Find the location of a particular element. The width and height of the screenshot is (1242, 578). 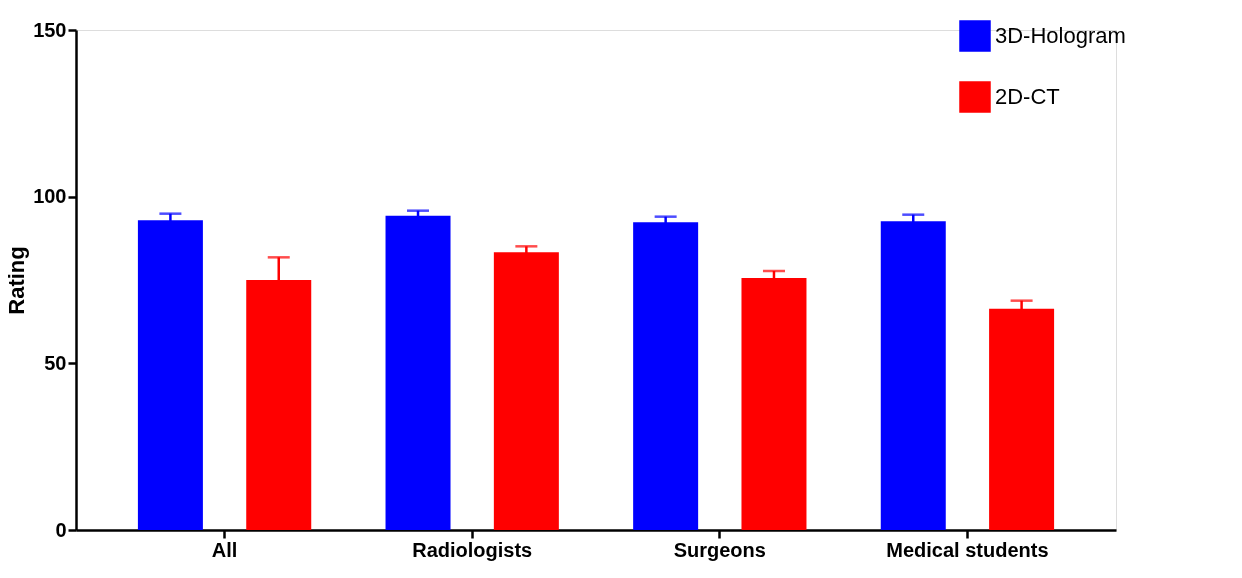

y-tick-label: 150 is located at coordinates (50, 29).